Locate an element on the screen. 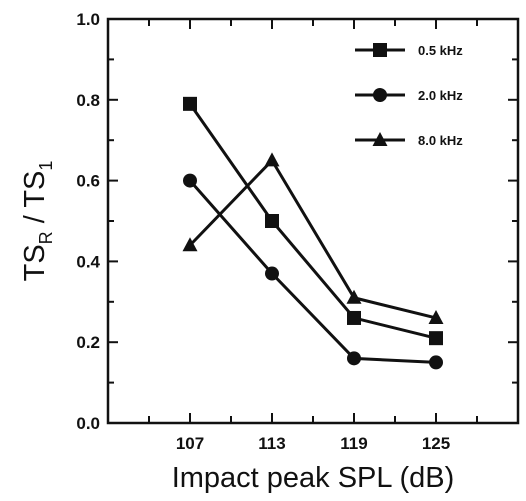 The height and width of the screenshot is (501, 526). y-tick-label: 1.0 is located at coordinates (88, 19).